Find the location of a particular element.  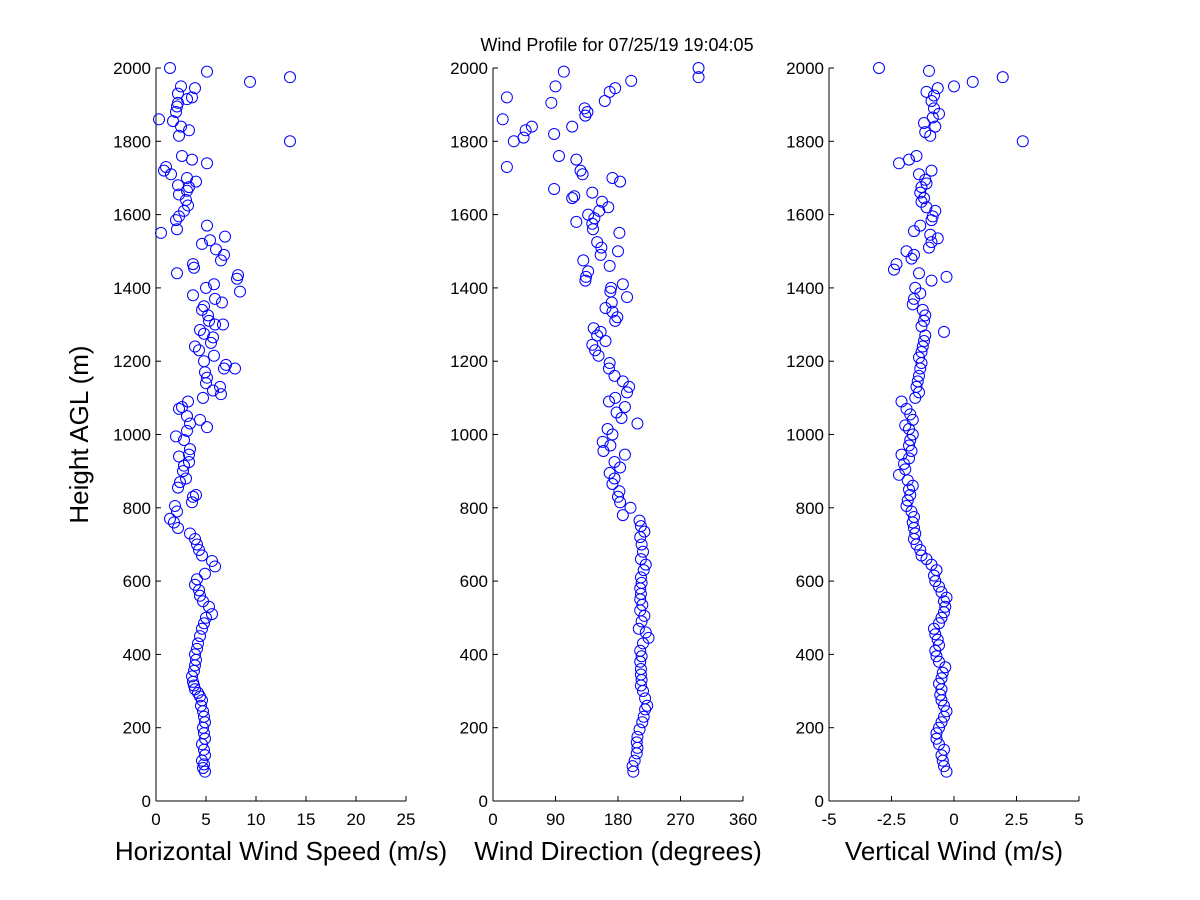

y-tick-label: 1200 is located at coordinates (469, 361).